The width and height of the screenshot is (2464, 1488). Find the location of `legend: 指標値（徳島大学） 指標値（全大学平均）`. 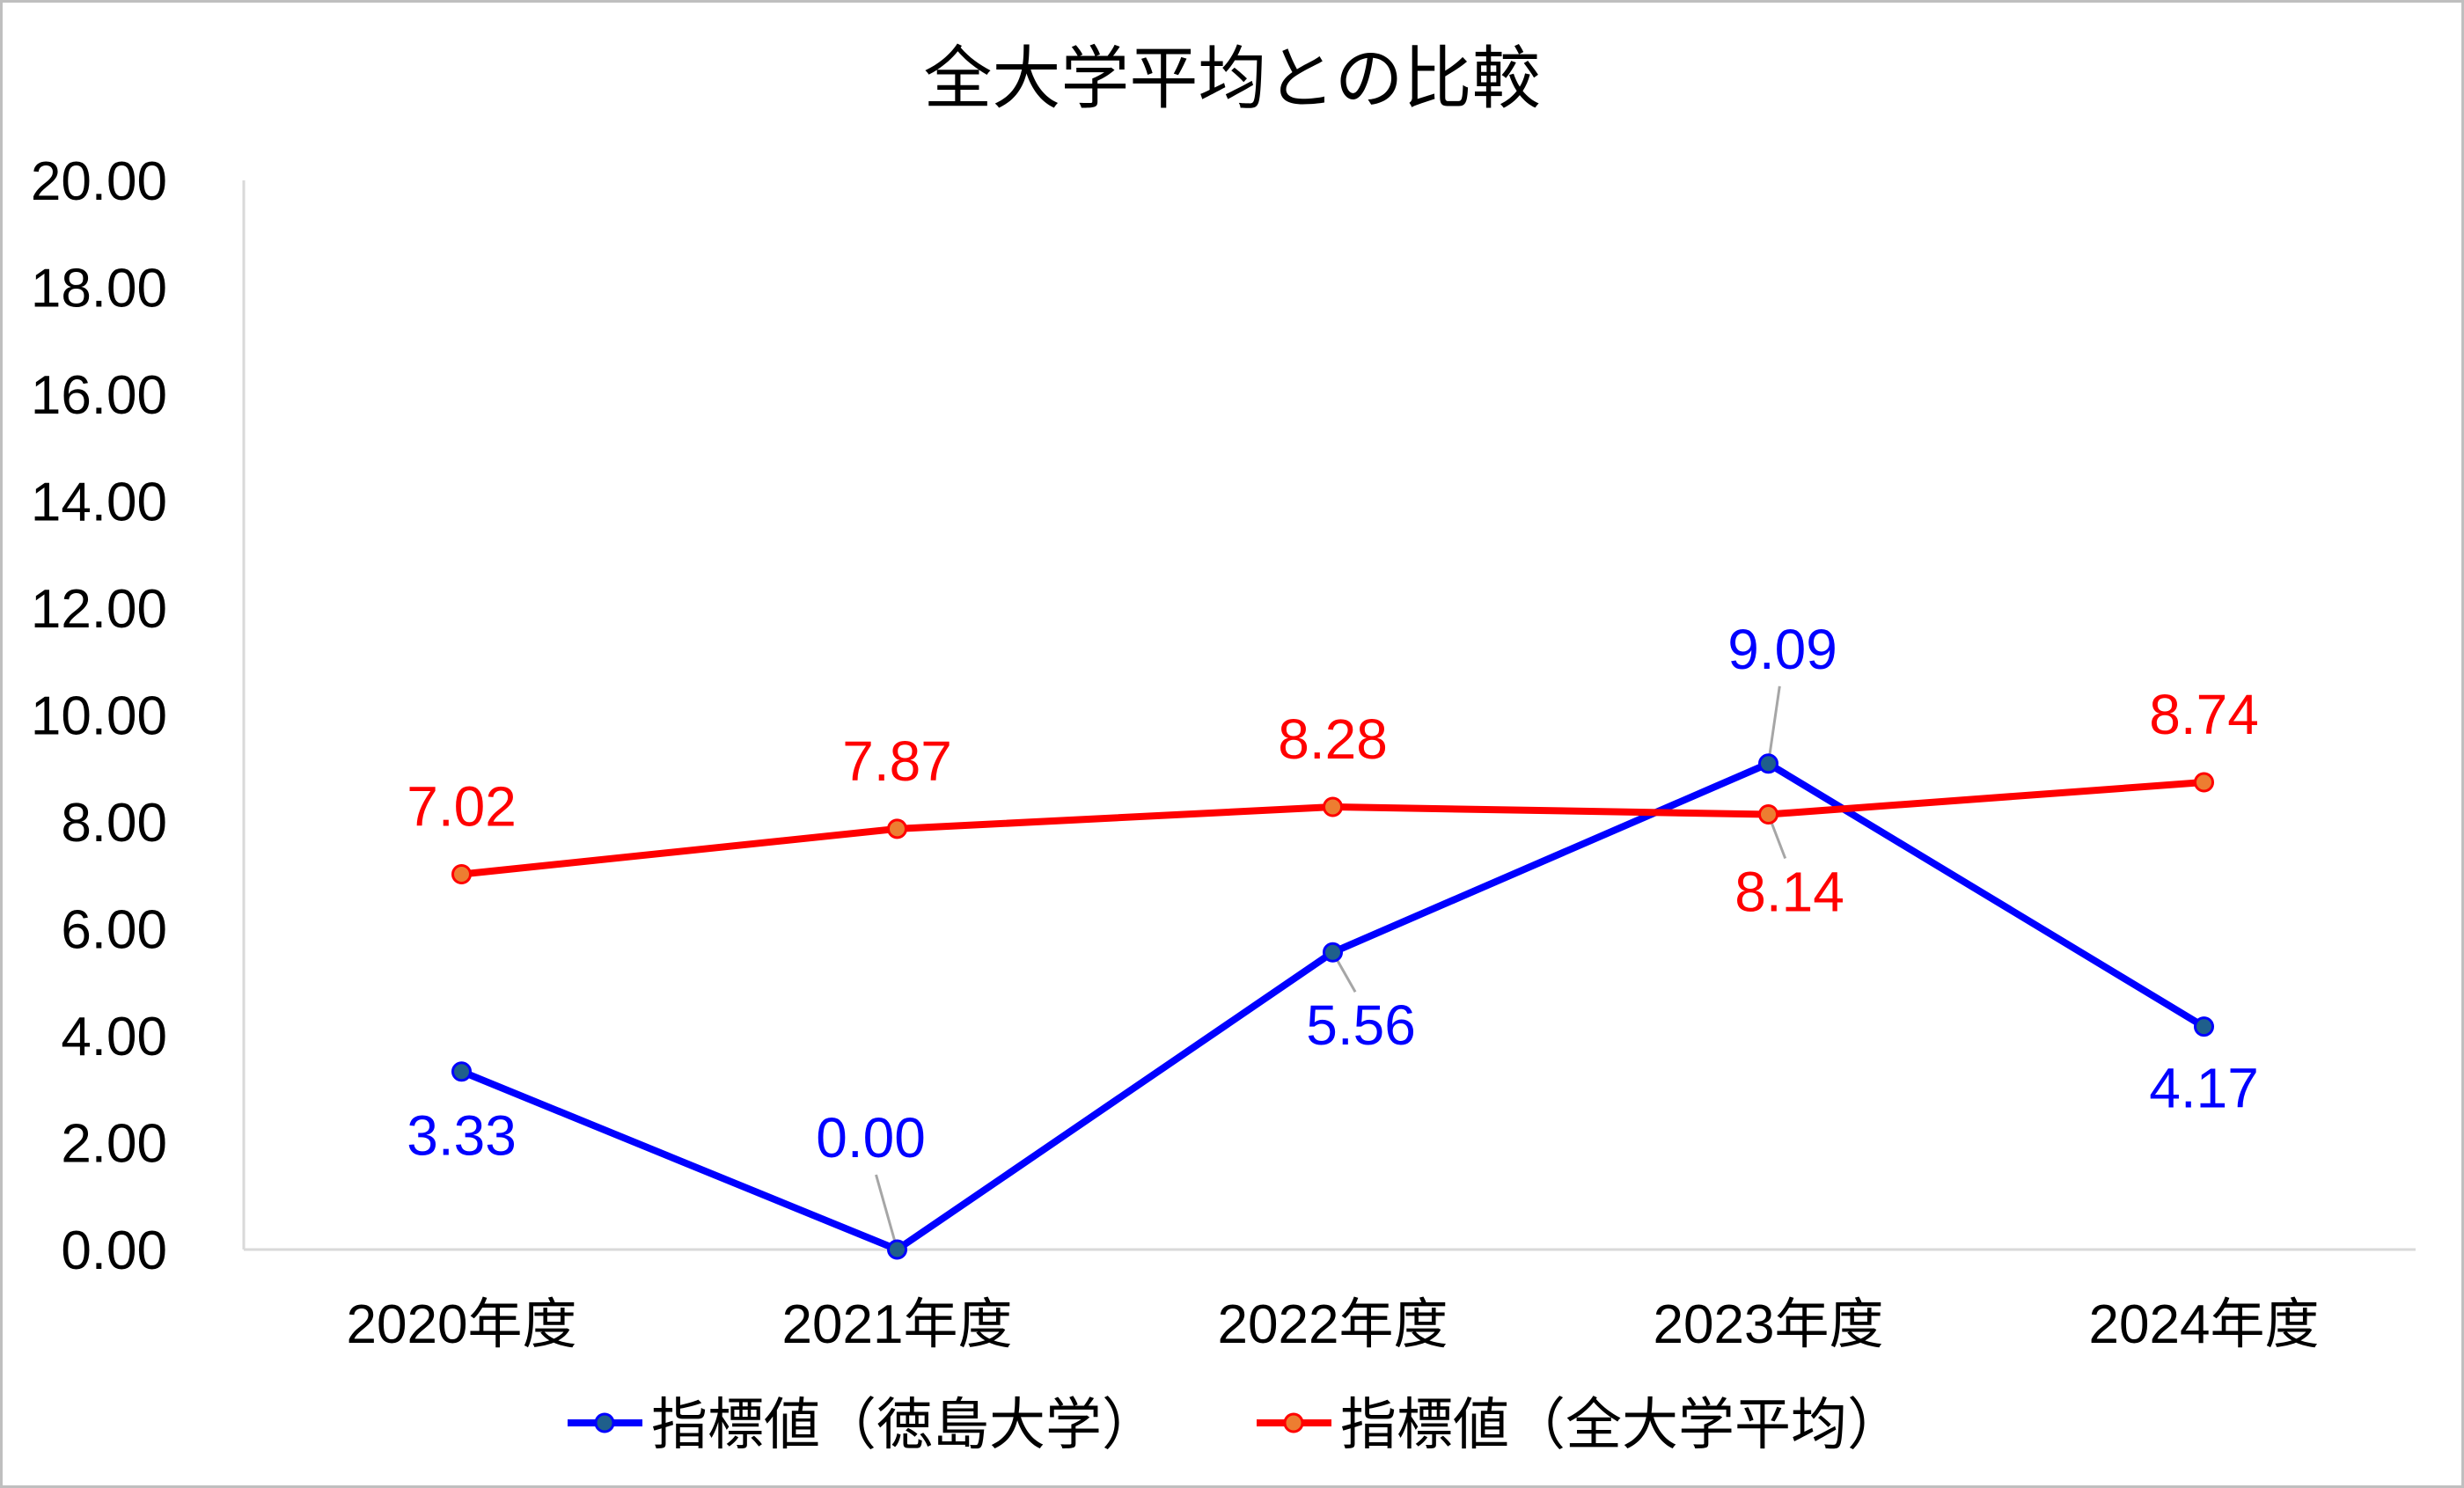

legend: 指標値（徳島大学） 指標値（全大学平均） is located at coordinates (1235, 1424).